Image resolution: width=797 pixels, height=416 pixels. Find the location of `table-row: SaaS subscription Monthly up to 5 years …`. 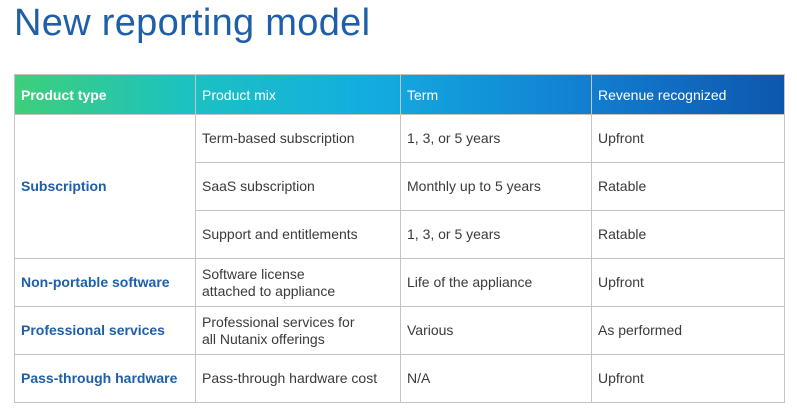

table-row: SaaS subscription Monthly up to 5 years … is located at coordinates (400, 186).